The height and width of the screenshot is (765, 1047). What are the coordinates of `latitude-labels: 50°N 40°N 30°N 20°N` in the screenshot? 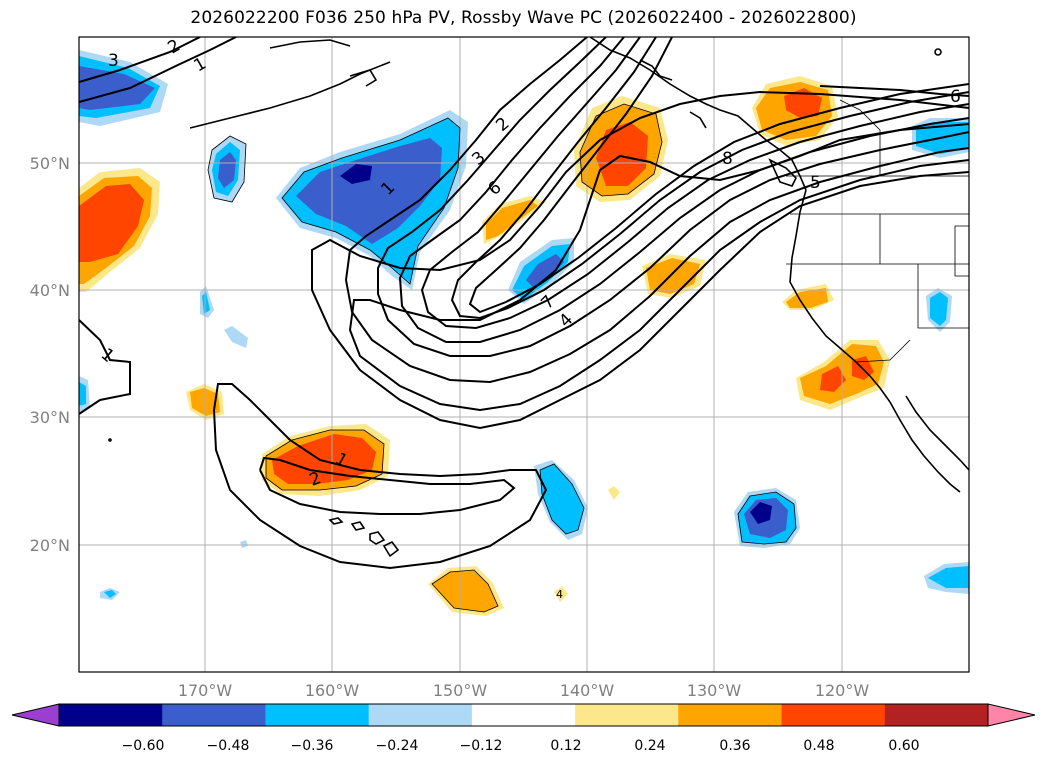 It's located at (50, 354).